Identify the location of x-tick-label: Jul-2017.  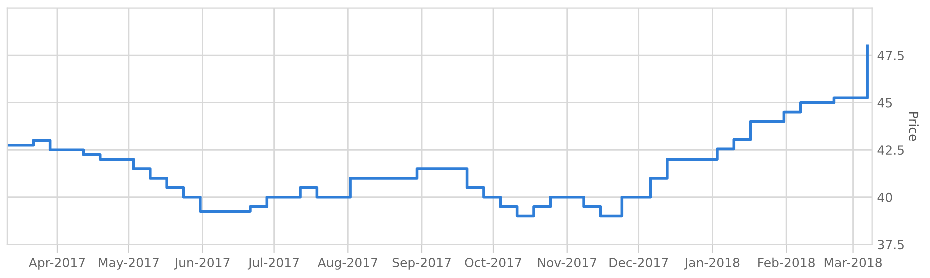
(273, 264).